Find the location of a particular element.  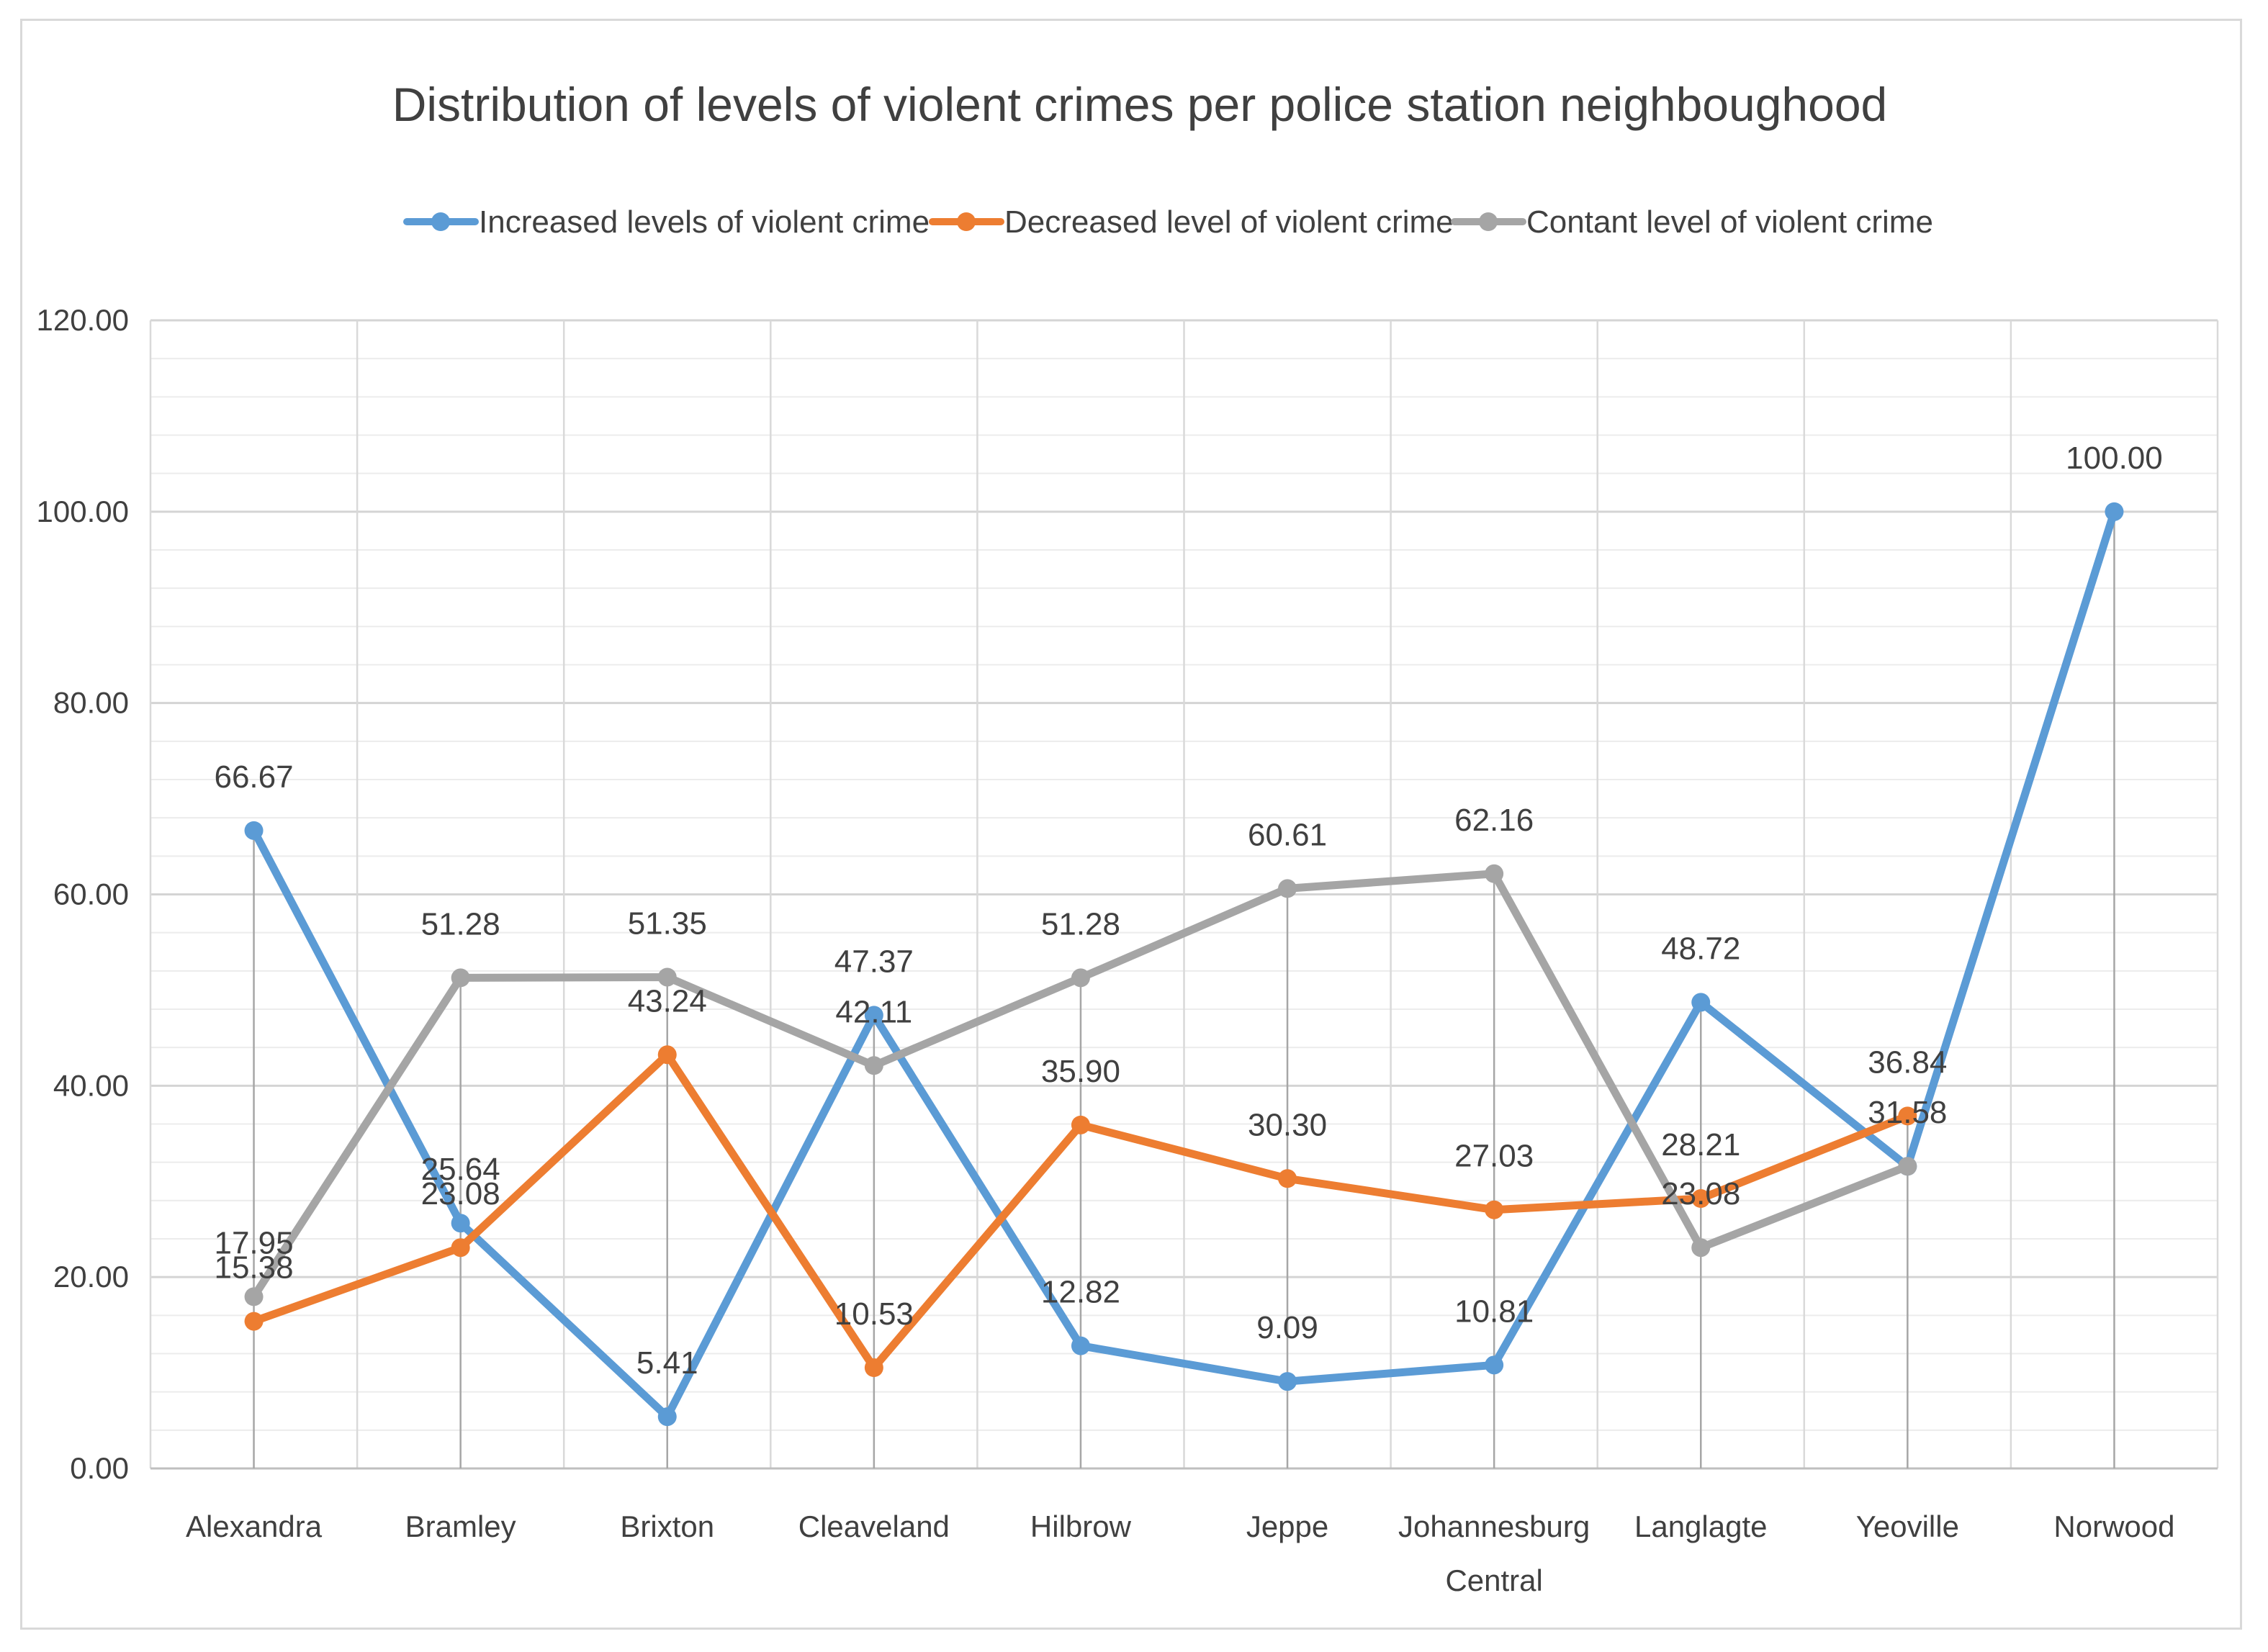

y-tick-label: 20.00 is located at coordinates (91, 1277).